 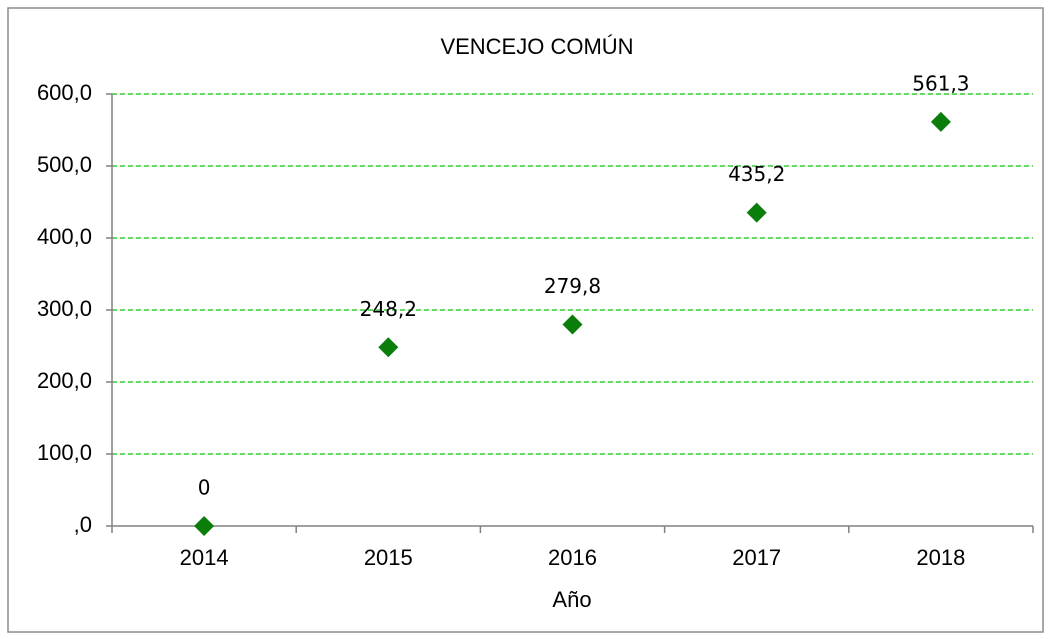 I want to click on y-tick-label: 500,0, so click(x=64, y=164).